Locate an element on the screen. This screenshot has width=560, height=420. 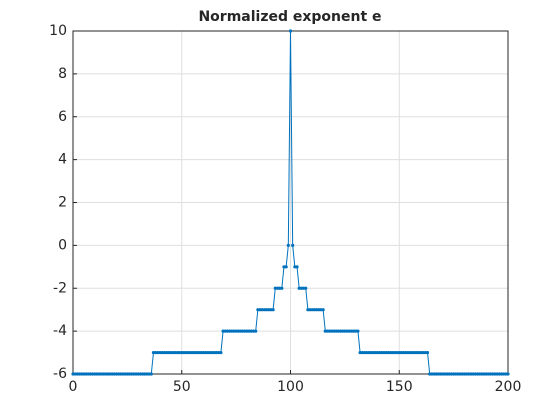
y-tick-label: -2 is located at coordinates (60, 288).